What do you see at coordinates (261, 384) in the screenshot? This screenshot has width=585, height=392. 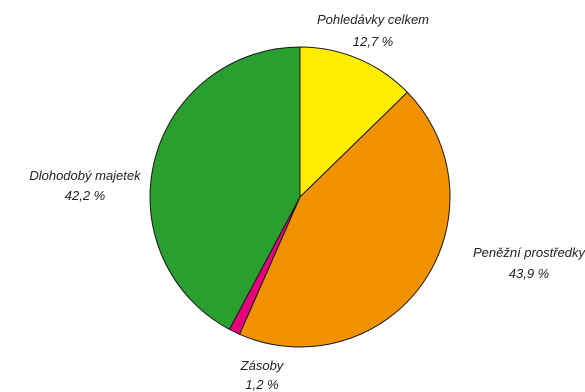 I see `slice-value-zasoby: 1,2 %` at bounding box center [261, 384].